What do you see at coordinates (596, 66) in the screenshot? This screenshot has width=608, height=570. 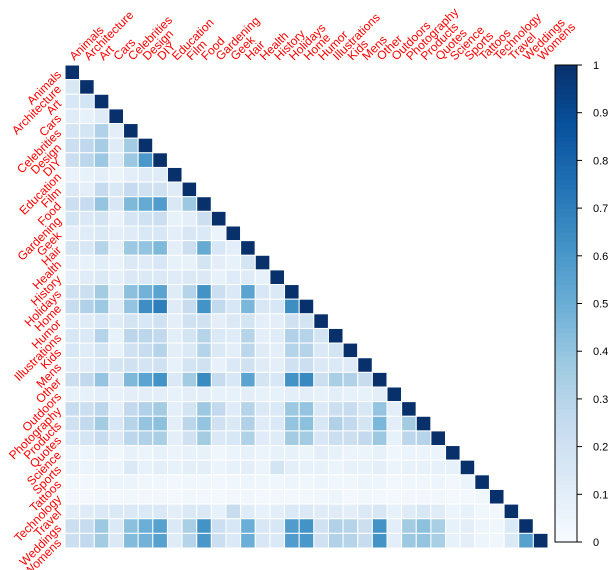 I see `colorbar-tick-label: 1` at bounding box center [596, 66].